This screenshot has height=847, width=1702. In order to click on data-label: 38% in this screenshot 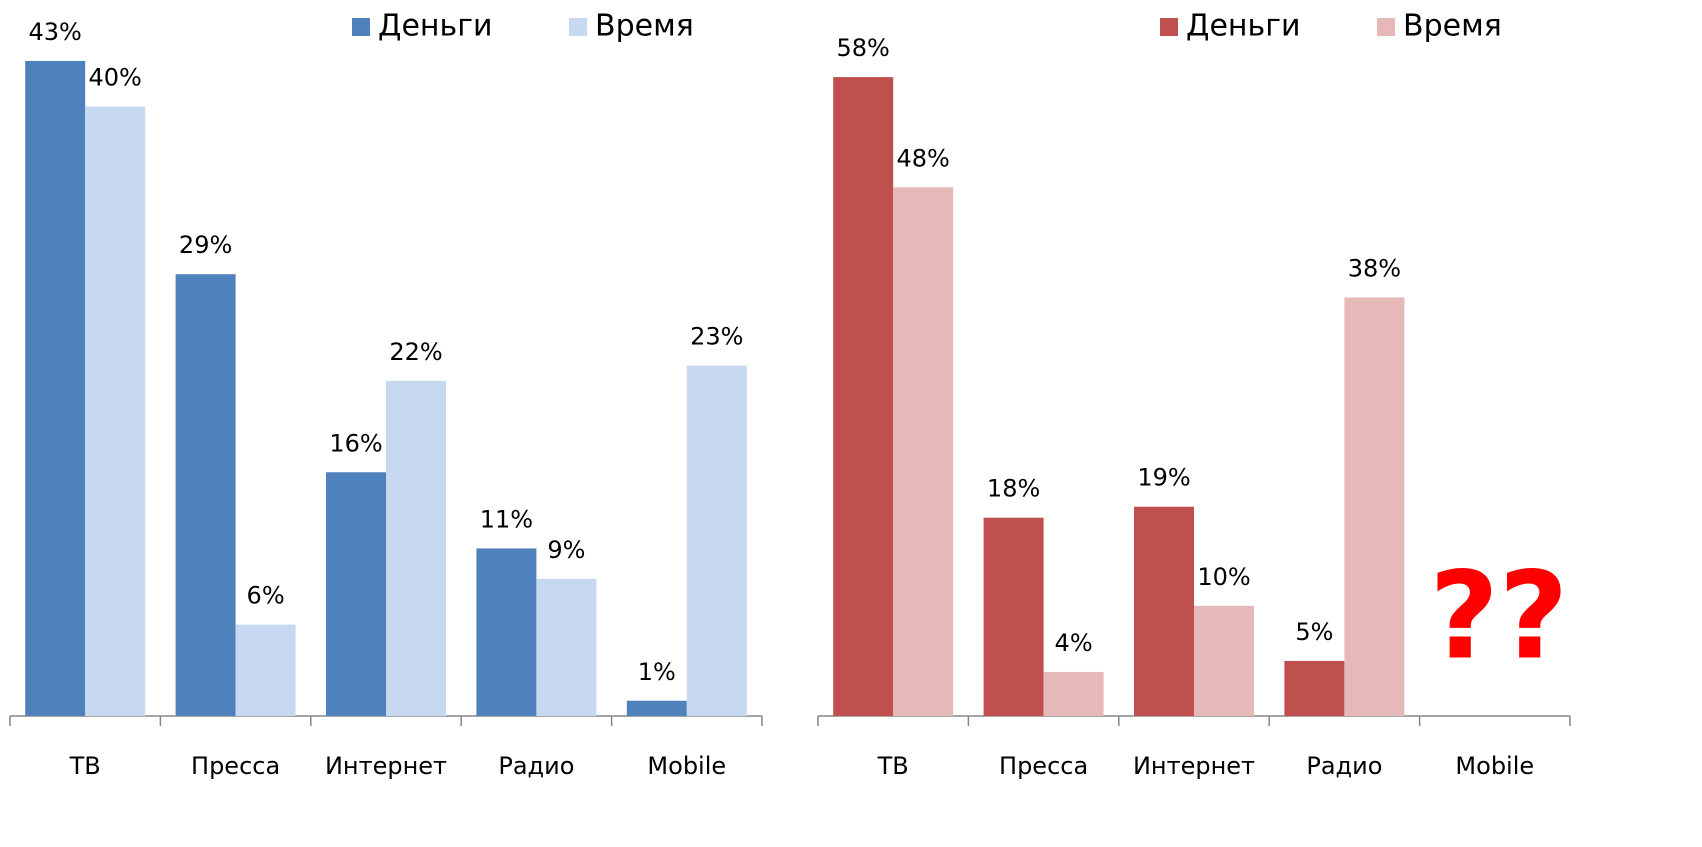, I will do `click(1374, 268)`.